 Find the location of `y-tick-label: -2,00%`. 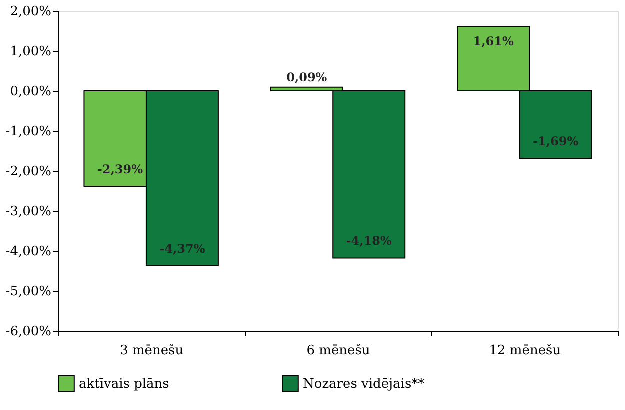

y-tick-label: -2,00% is located at coordinates (29, 172).